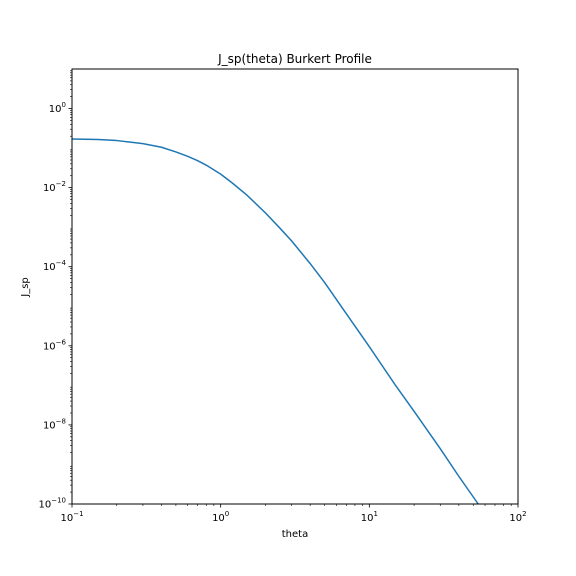 The width and height of the screenshot is (576, 576). I want to click on y-tick-label: 10⁻¹⁰, so click(52, 504).